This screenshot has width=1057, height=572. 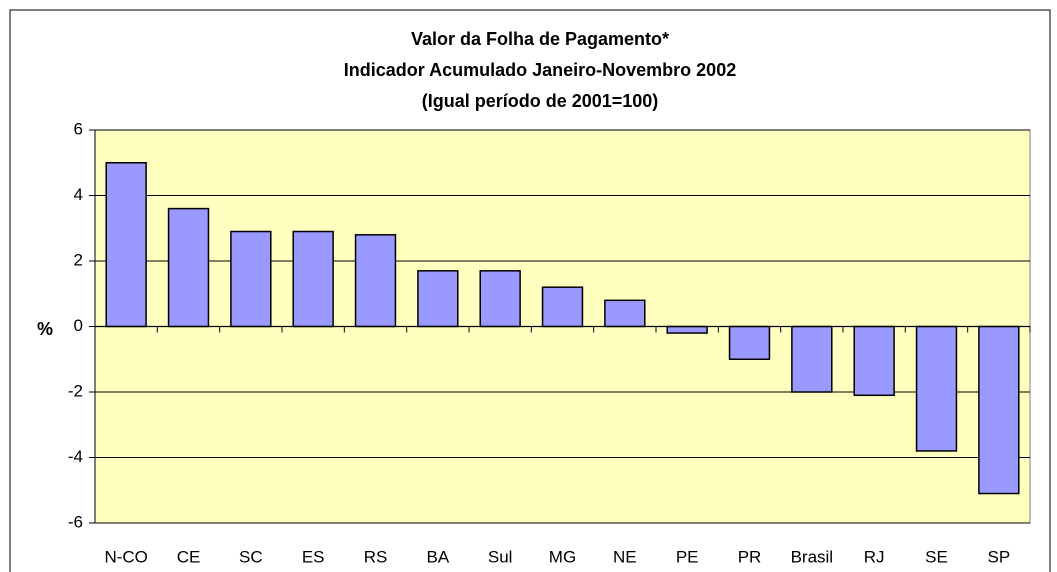 What do you see at coordinates (376, 556) in the screenshot?
I see `x-tick-label: RS` at bounding box center [376, 556].